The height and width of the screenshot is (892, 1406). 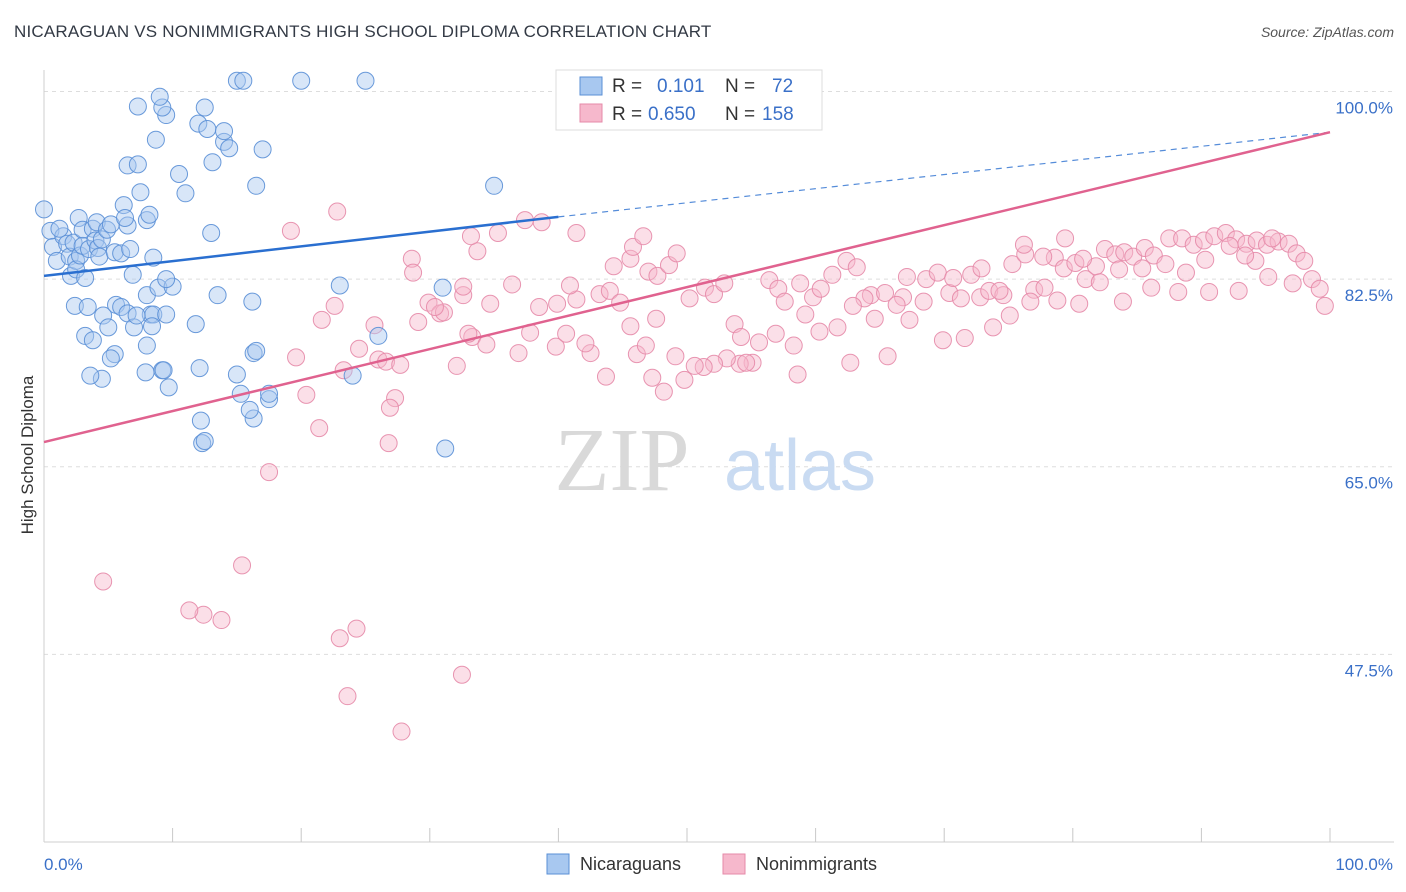 I want to click on nicaraguans-points, so click(x=269, y=264).